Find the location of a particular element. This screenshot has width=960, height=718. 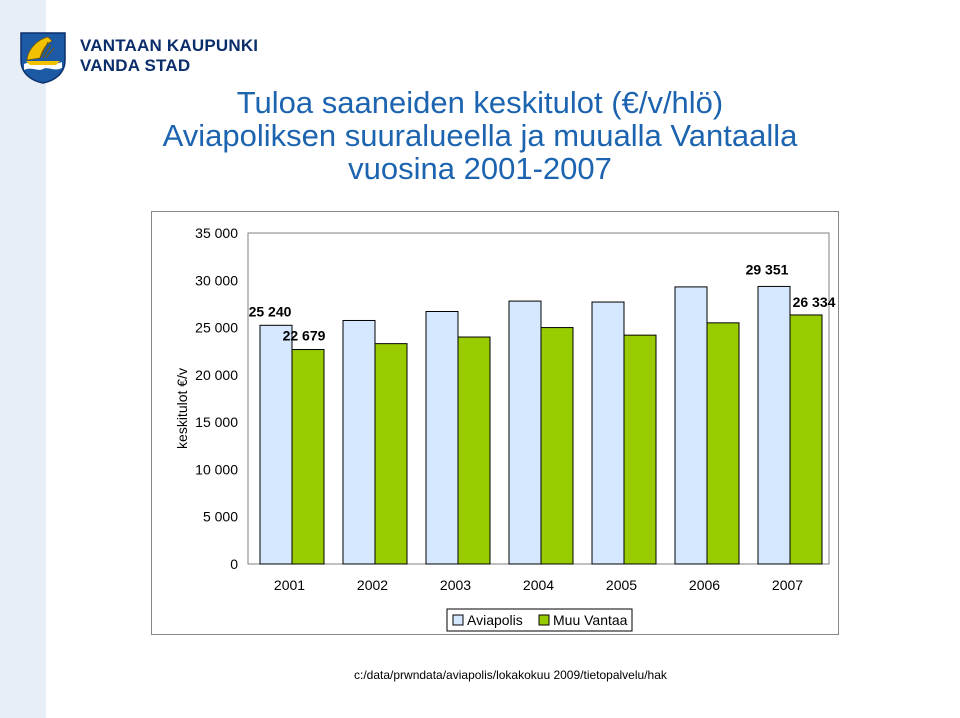

title-line-1: Tuloa saaneiden keskitulot (€/v/hlö) is located at coordinates (480, 102).